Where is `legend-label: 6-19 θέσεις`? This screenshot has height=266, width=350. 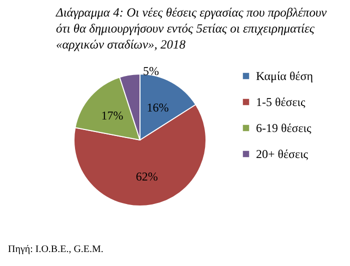
legend-label: 6-19 θέσεις is located at coordinates (284, 128).